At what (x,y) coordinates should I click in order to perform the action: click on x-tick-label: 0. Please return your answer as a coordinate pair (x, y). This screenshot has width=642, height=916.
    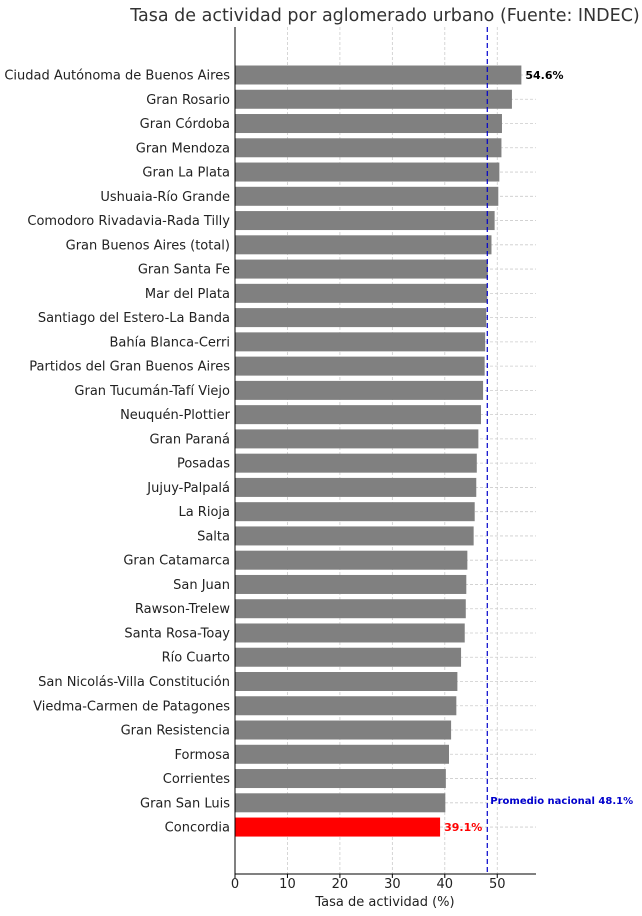
    Looking at the image, I should click on (235, 884).